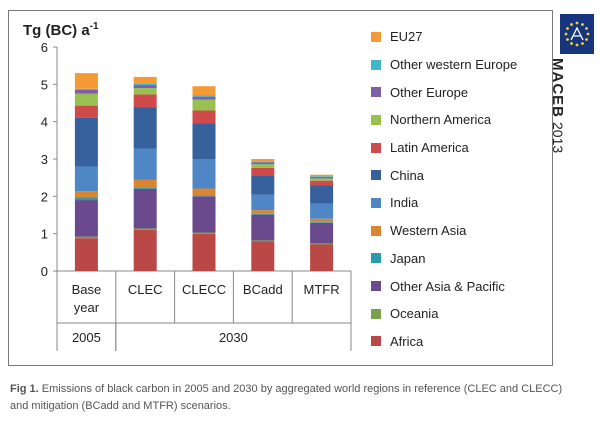  I want to click on group-label-2030: 2030, so click(233, 337).